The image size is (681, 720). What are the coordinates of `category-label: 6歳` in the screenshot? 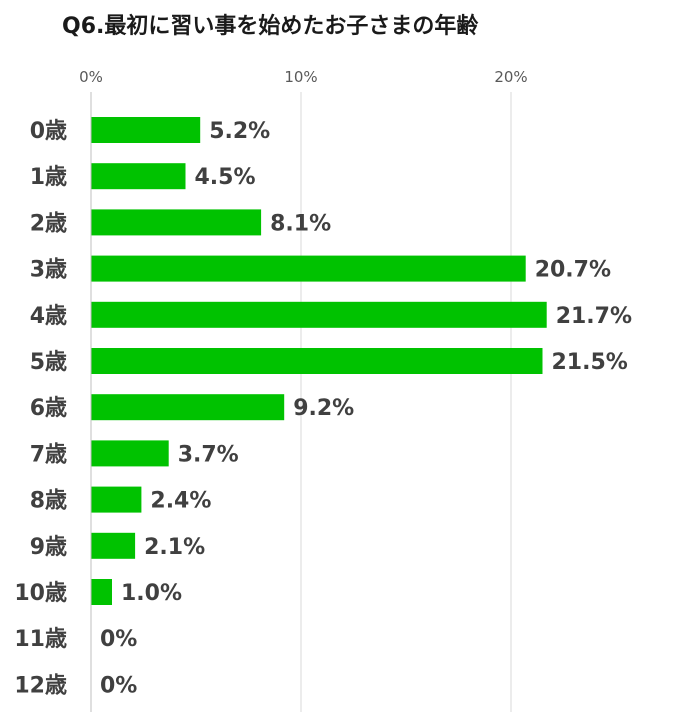 It's located at (48, 408).